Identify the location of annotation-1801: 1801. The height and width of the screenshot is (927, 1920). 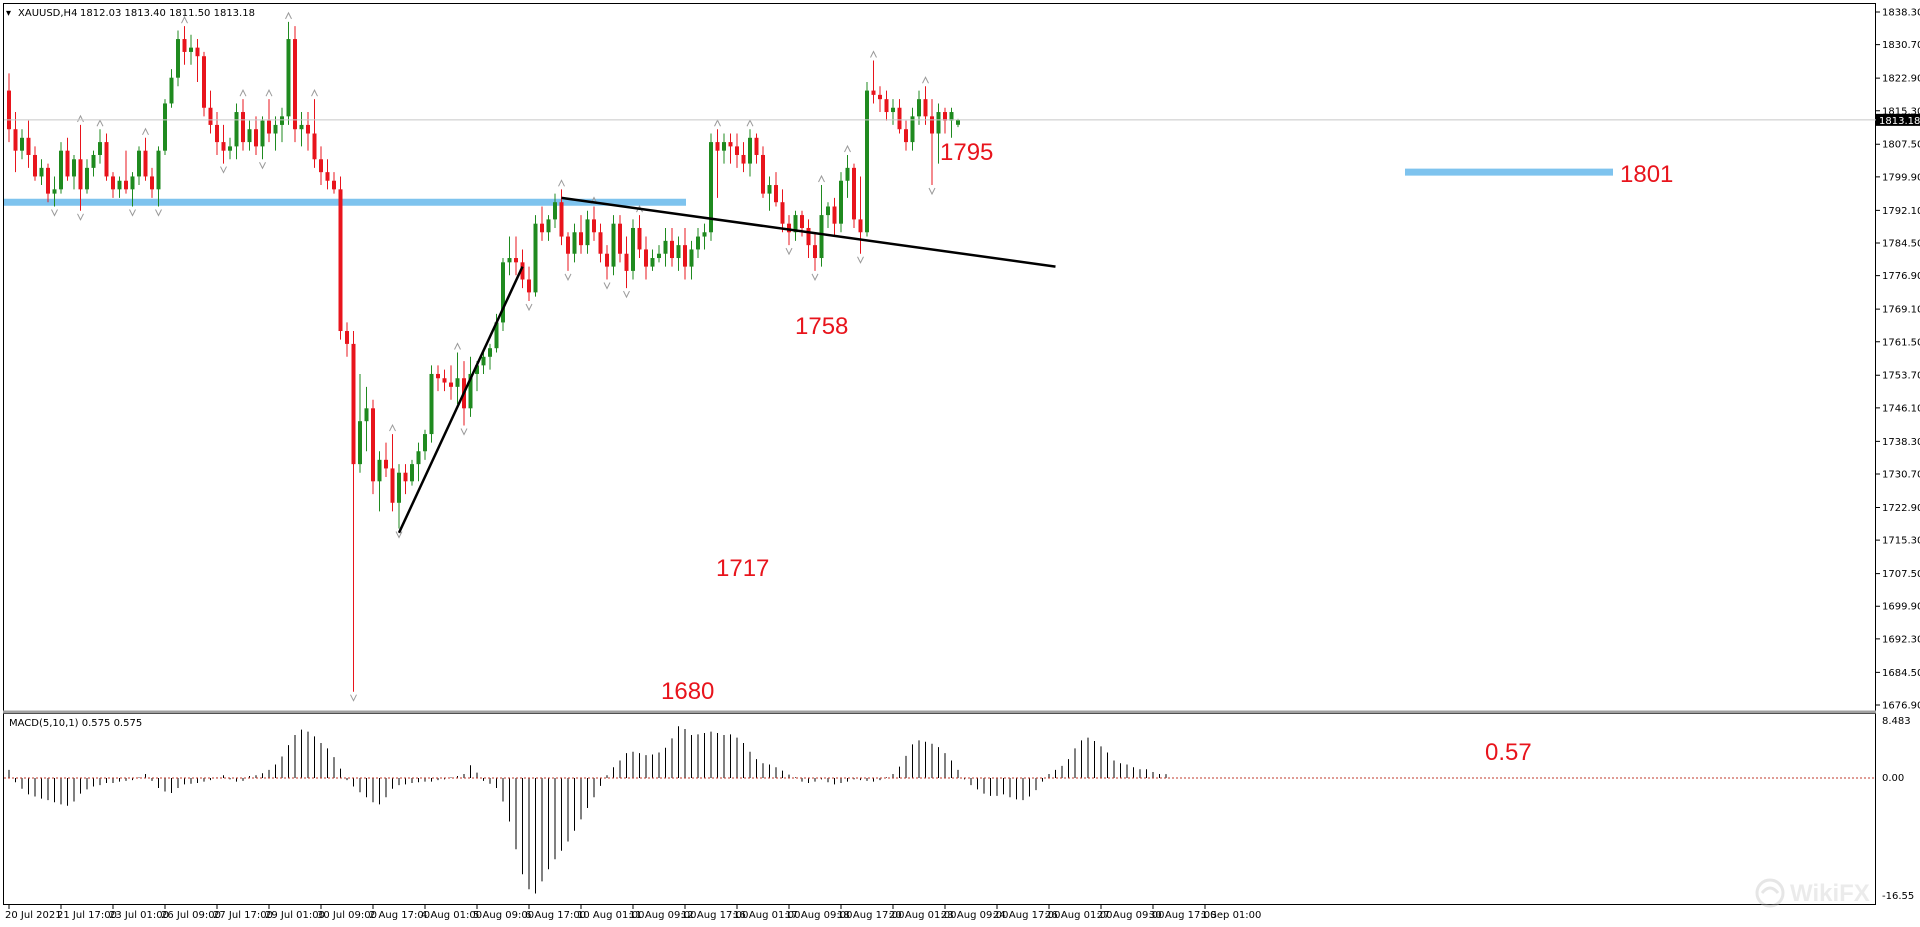
(1646, 174).